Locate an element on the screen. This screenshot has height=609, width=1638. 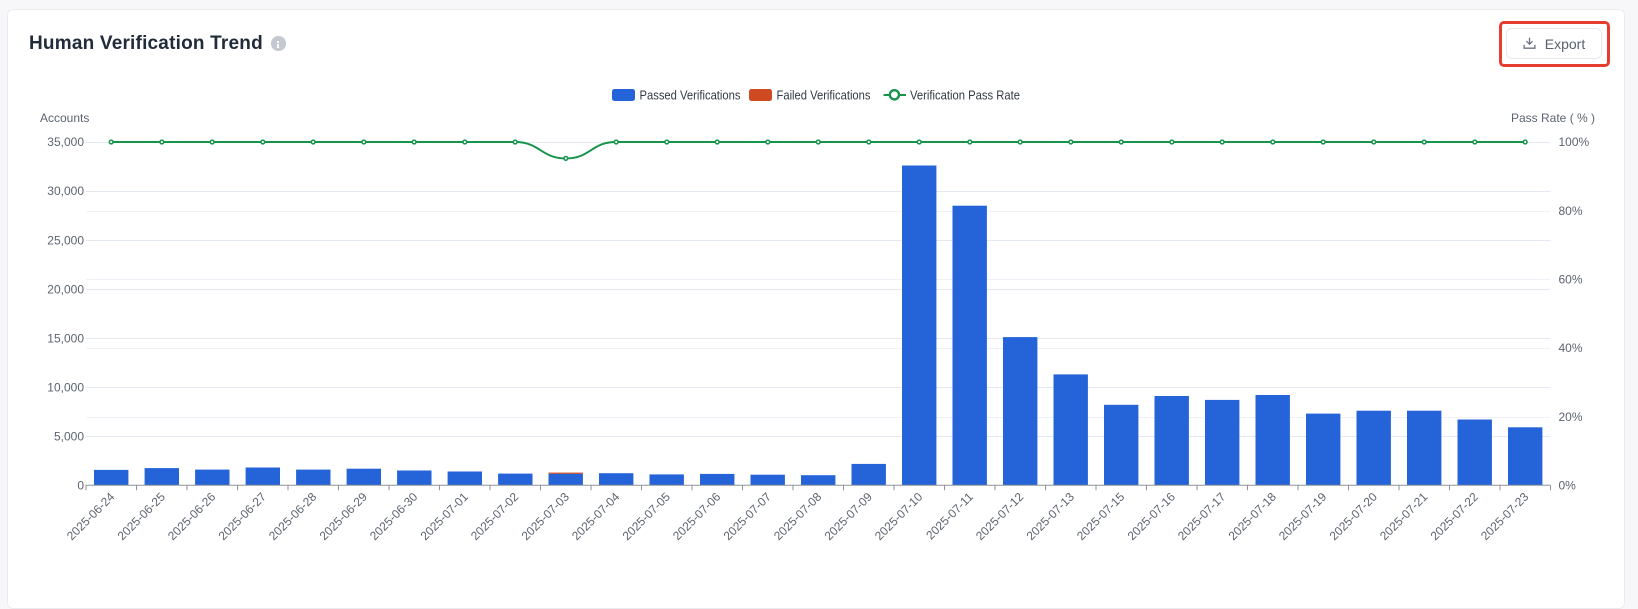
svg-text: 2025-06-25 is located at coordinates (142, 516).